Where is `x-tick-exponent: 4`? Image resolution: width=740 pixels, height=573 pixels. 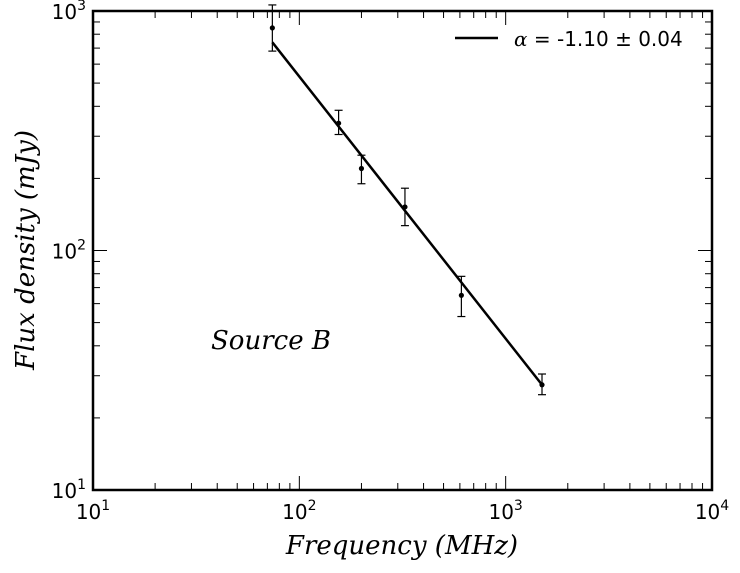
x-tick-exponent: 4 is located at coordinates (724, 506).